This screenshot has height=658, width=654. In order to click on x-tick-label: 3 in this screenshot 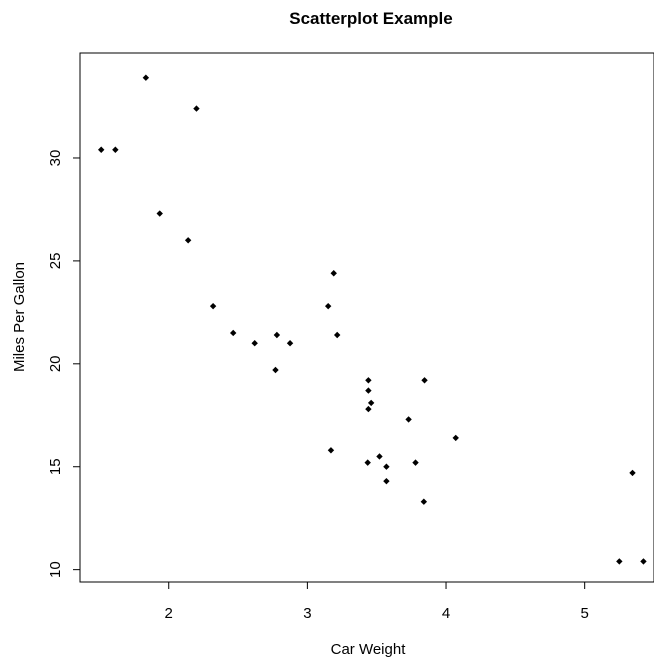, I will do `click(307, 613)`.